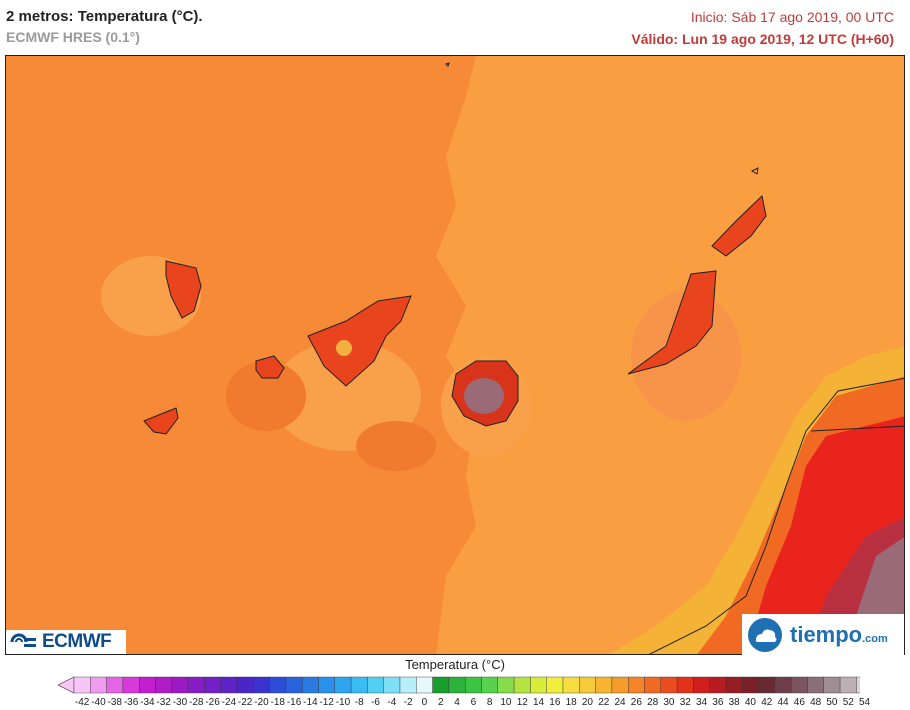 This screenshot has width=910, height=710. Describe the element at coordinates (23, 640) in the screenshot. I see `ecmwf-logo-icon` at that location.